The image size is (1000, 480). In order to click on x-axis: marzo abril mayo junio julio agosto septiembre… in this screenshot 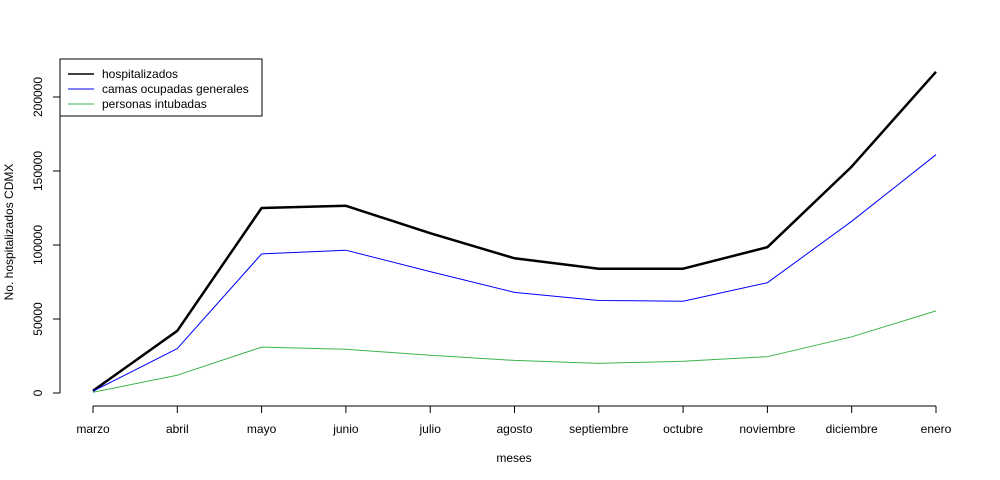, I will do `click(514, 420)`.